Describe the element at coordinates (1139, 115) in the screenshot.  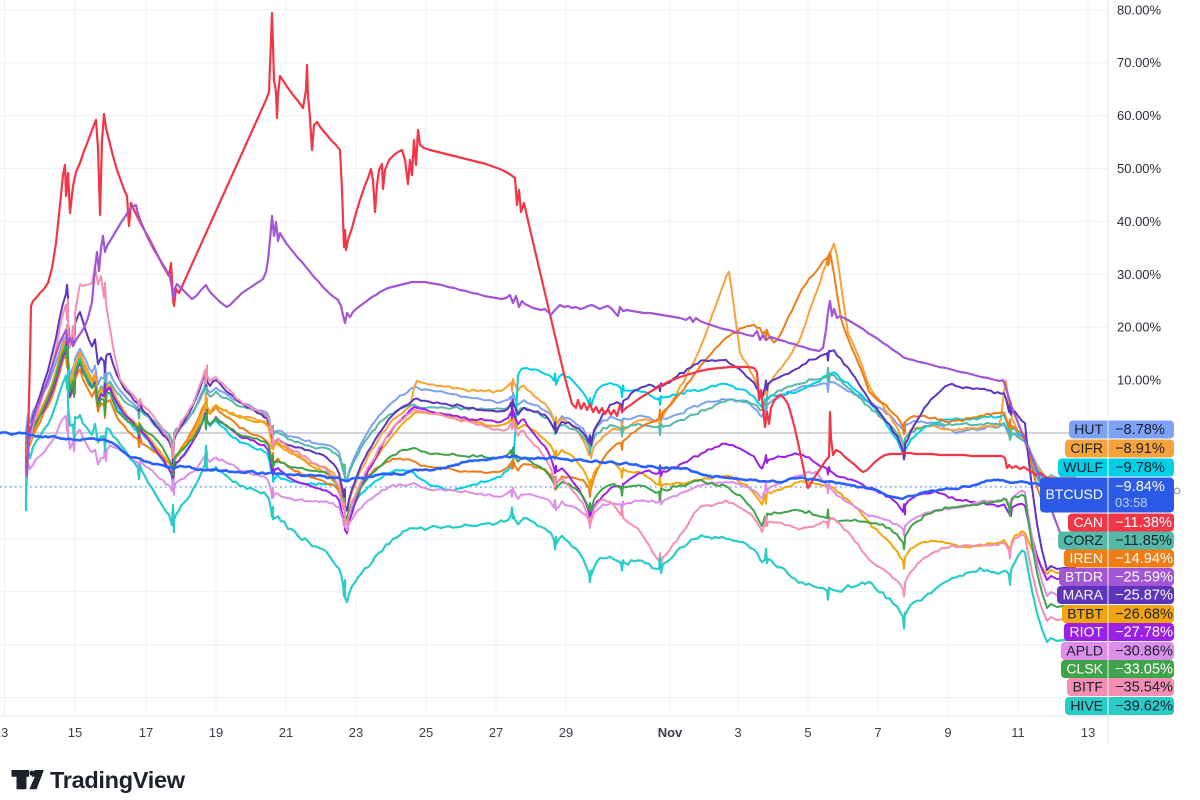
I see `svg-text: 60.00%` at that location.